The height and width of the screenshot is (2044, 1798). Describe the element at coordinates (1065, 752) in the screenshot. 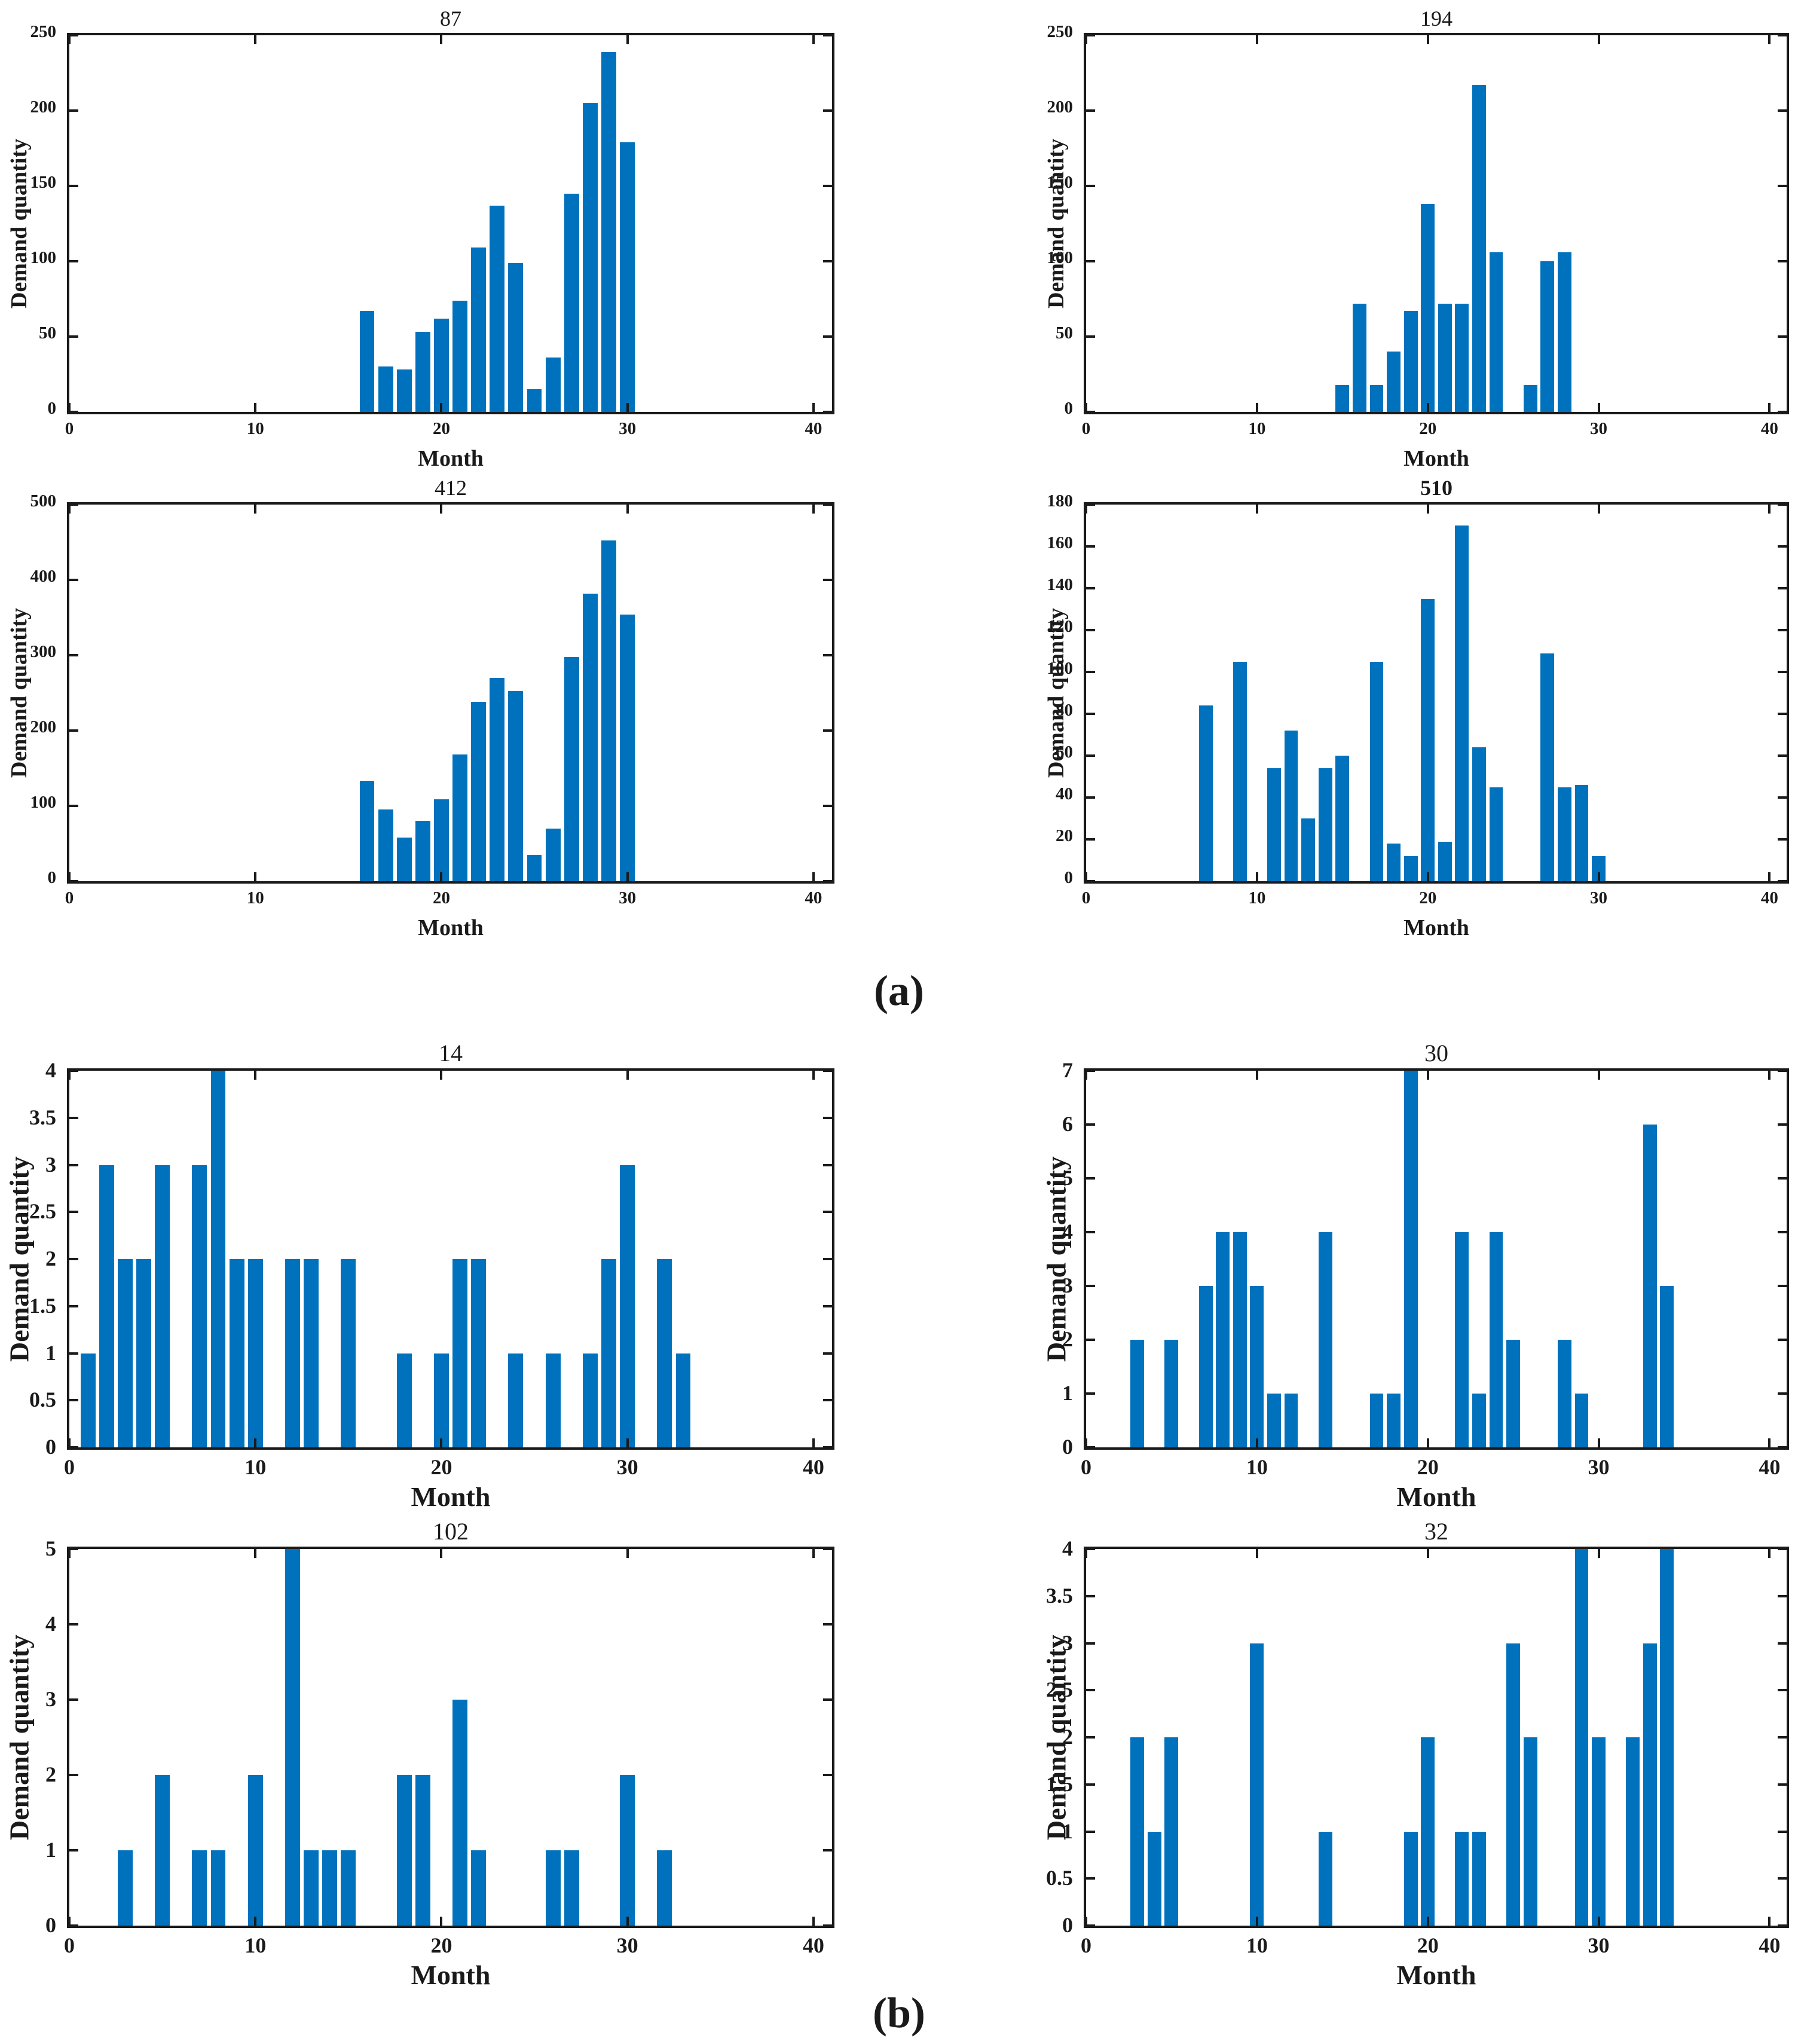

I see `y-tick-label: 60` at that location.